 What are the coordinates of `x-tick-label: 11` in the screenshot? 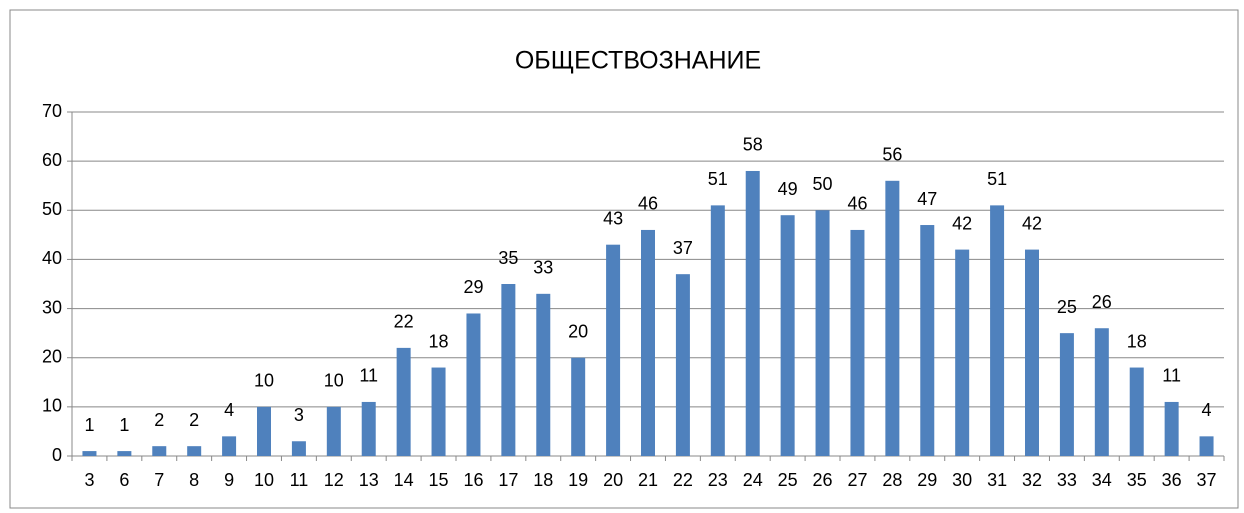 It's located at (299, 480).